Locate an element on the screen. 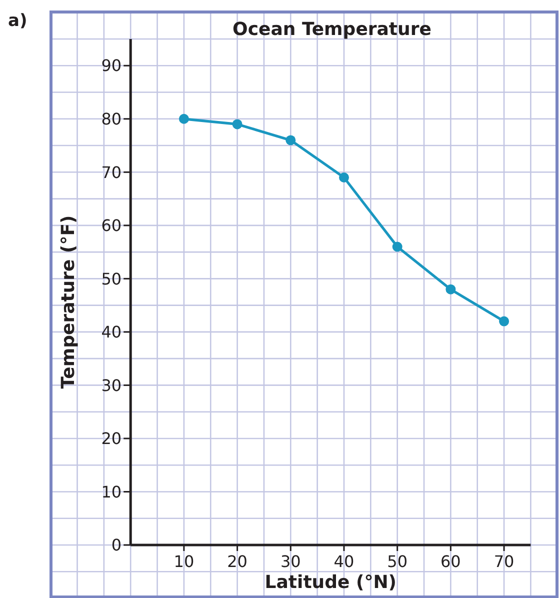 Image resolution: width=559 pixels, height=598 pixels. y-tick-label: 70 is located at coordinates (111, 172).